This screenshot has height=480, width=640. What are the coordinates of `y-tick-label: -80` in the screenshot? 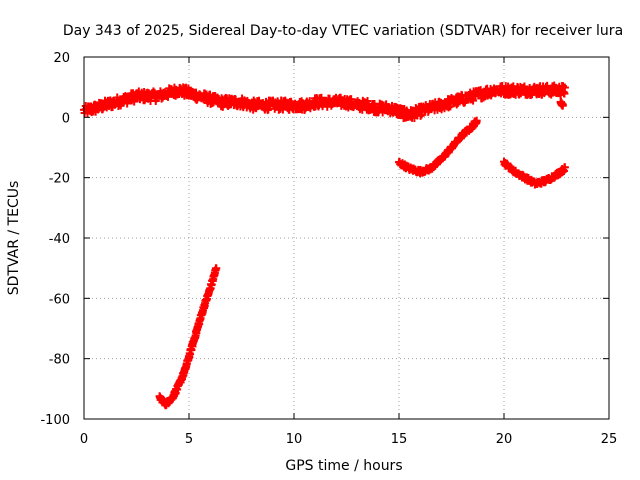 It's located at (59, 360).